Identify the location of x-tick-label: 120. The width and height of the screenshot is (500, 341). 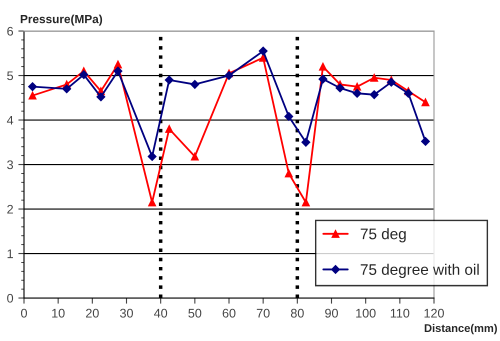
(434, 313).